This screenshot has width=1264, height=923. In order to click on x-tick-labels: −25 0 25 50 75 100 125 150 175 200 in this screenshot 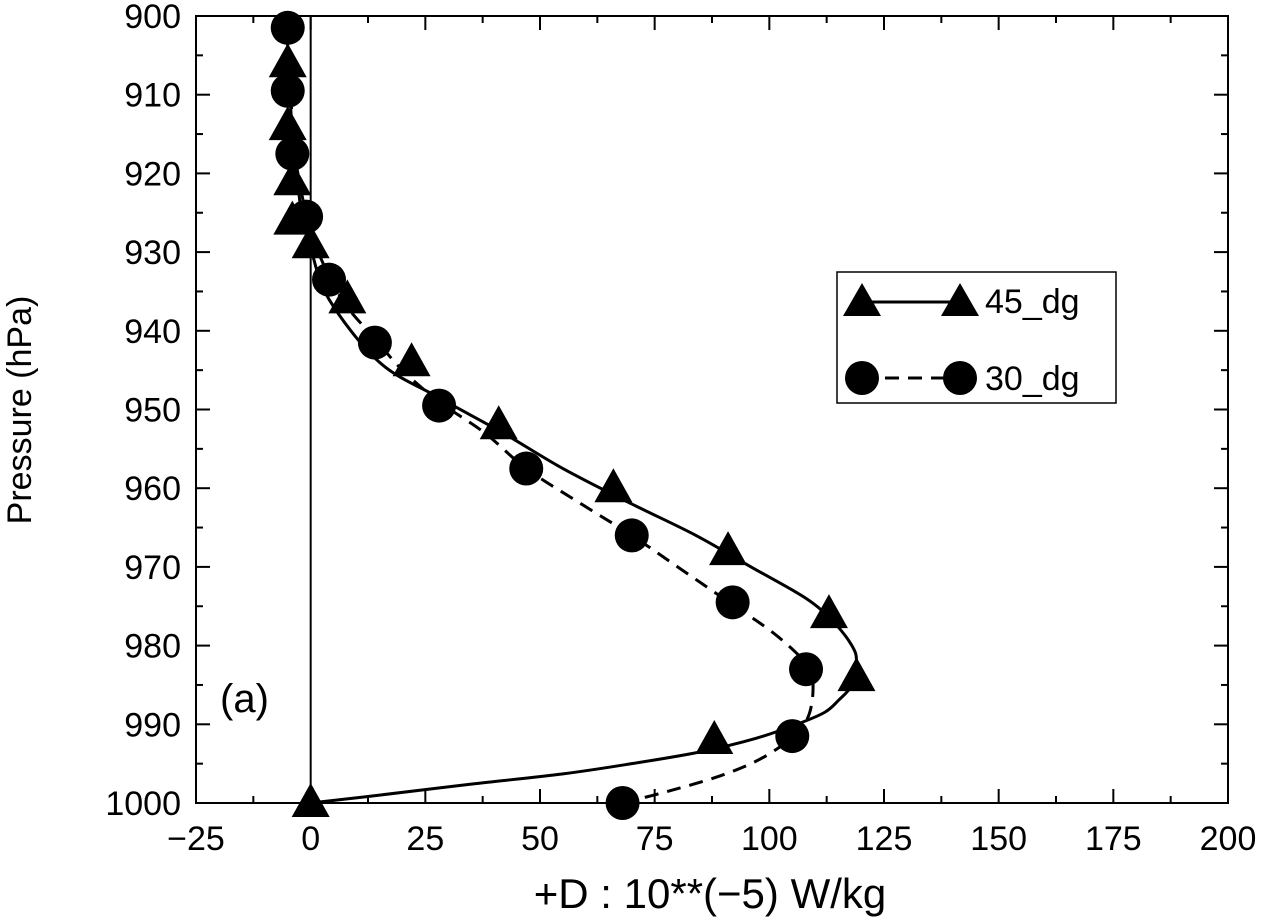, I will do `click(711, 839)`.